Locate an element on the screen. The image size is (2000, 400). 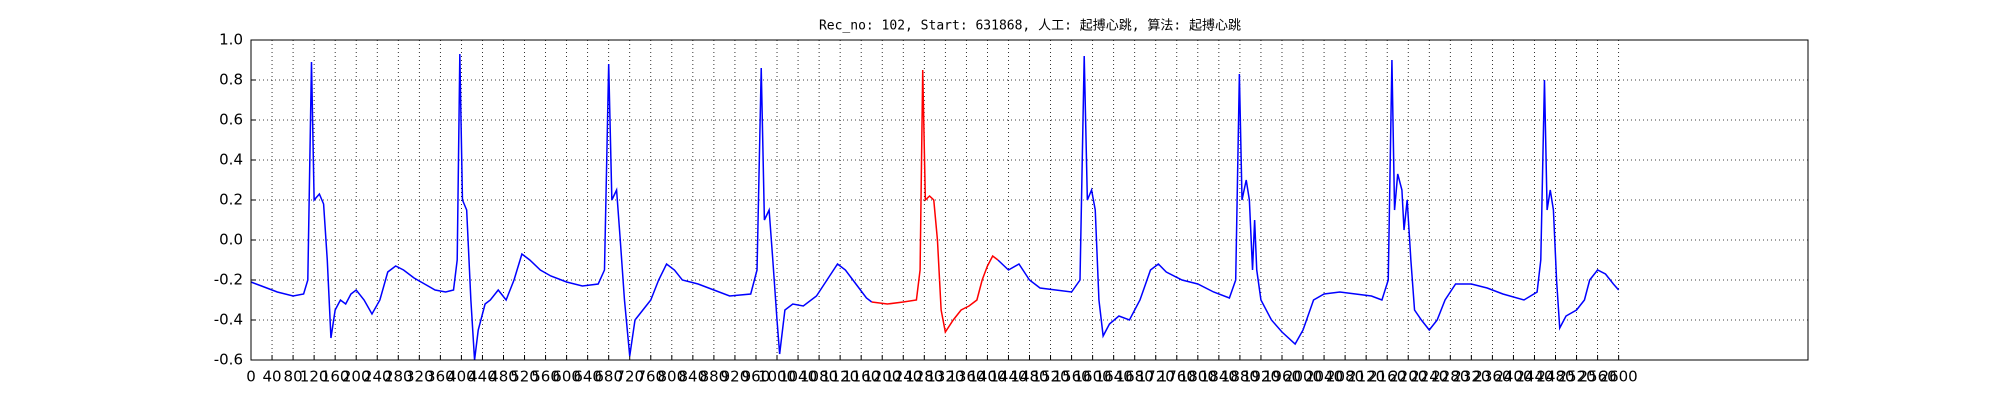
x-tick-label: 1960 is located at coordinates (1282, 377).